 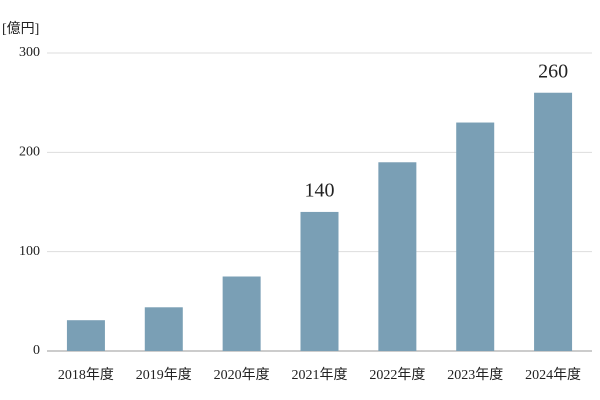 What do you see at coordinates (20, 29) in the screenshot?
I see `unit-label: [億円]` at bounding box center [20, 29].